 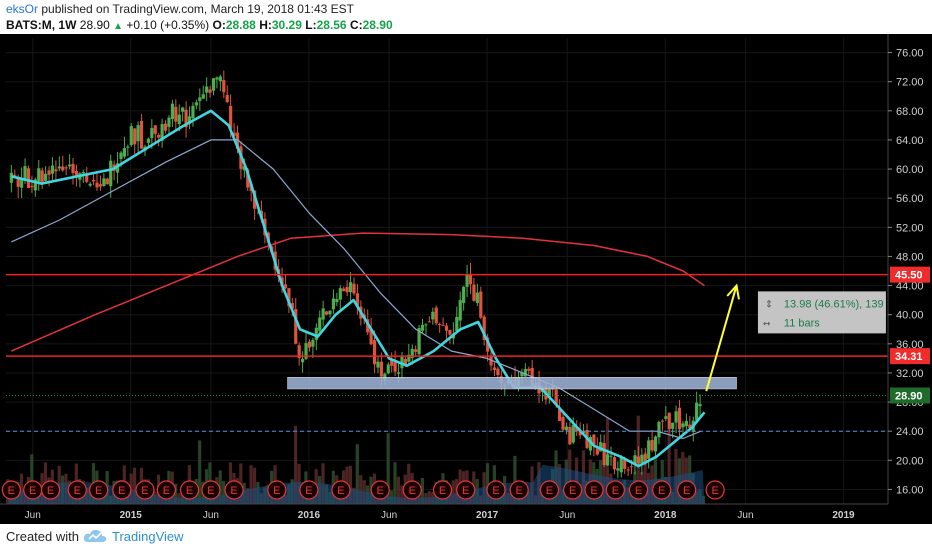 I want to click on tradingview-cloud-icon, so click(x=95, y=535).